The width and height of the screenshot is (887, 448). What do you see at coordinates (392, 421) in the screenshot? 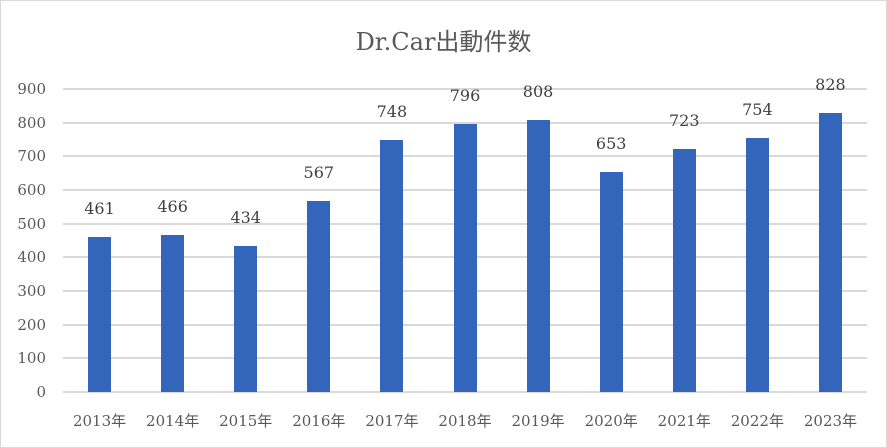
I see `x-tick-label: 2017年` at bounding box center [392, 421].